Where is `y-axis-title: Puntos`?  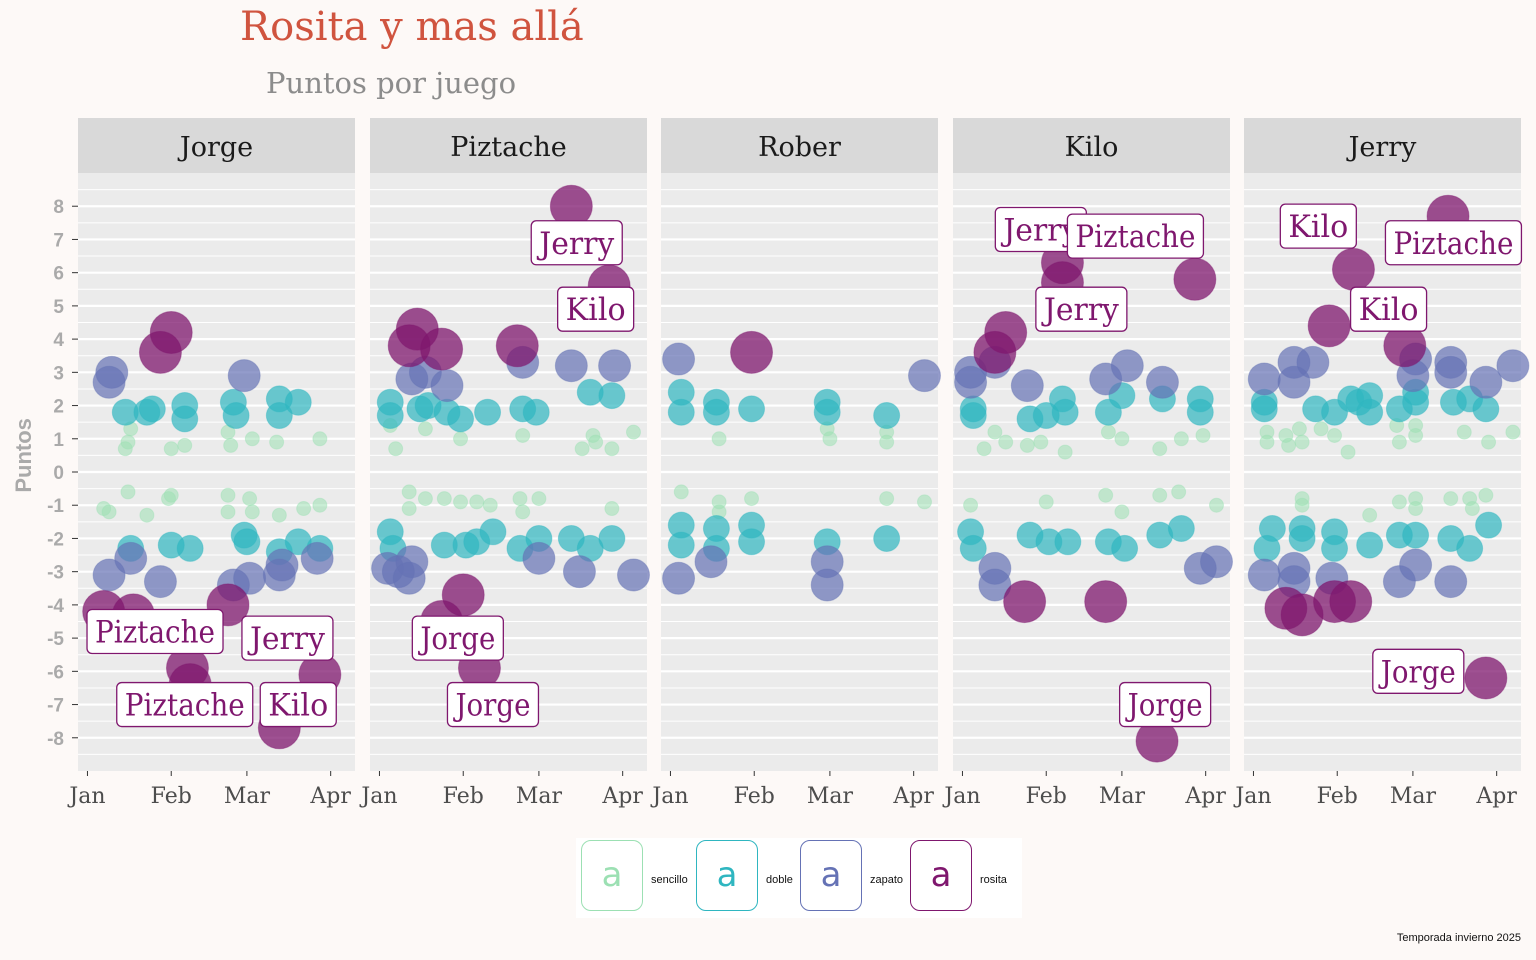
y-axis-title: Puntos is located at coordinates (23, 455).